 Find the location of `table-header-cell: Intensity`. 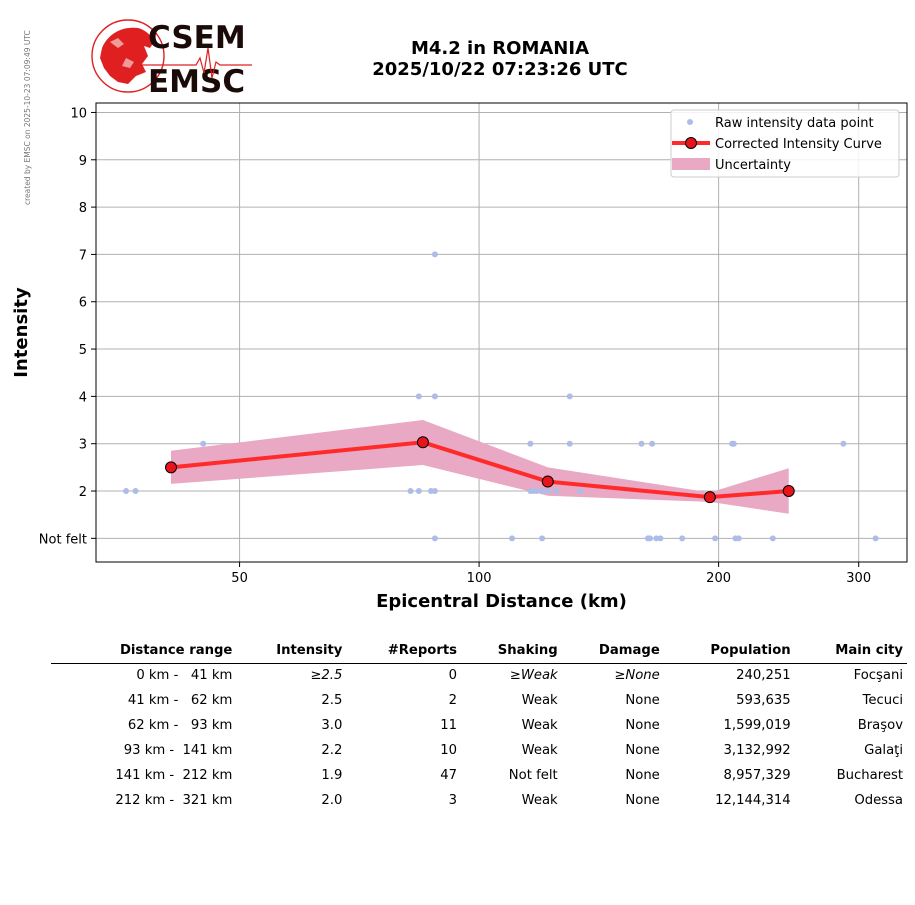

table-header-cell: Intensity is located at coordinates (291, 652).